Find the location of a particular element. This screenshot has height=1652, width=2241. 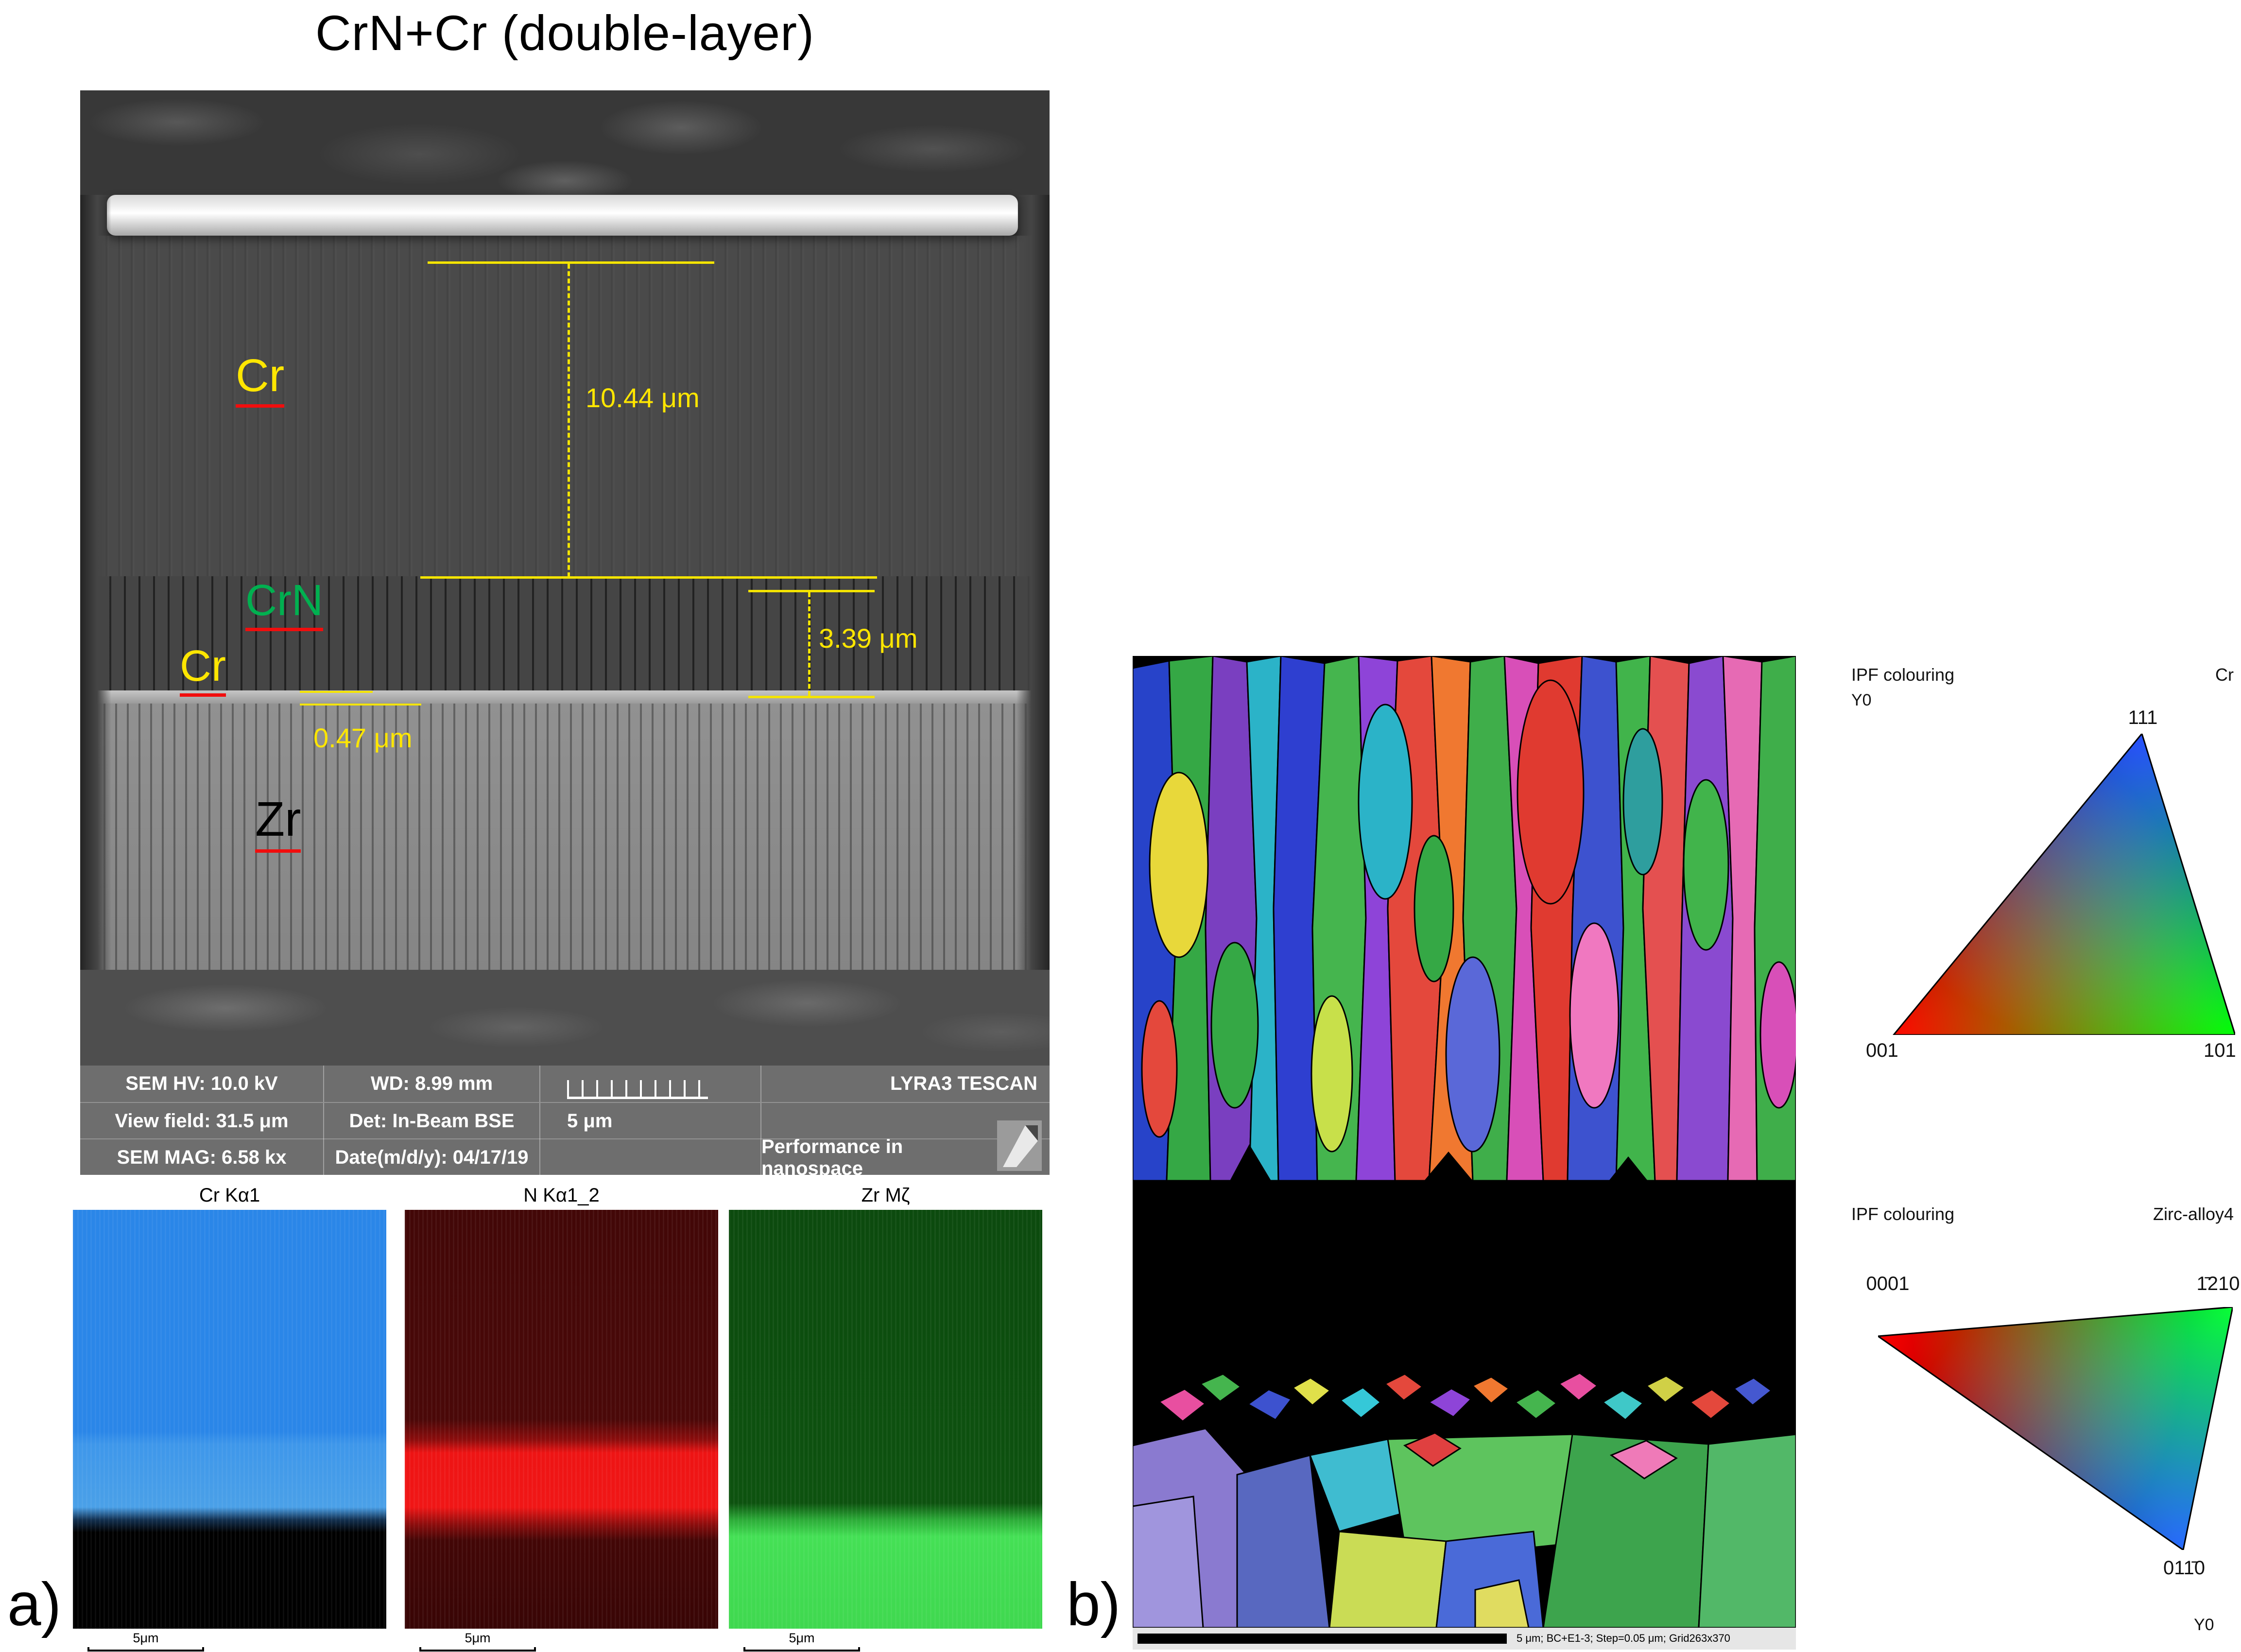

eds-map-zr: Zr Mζ 5μm is located at coordinates (886, 1419).